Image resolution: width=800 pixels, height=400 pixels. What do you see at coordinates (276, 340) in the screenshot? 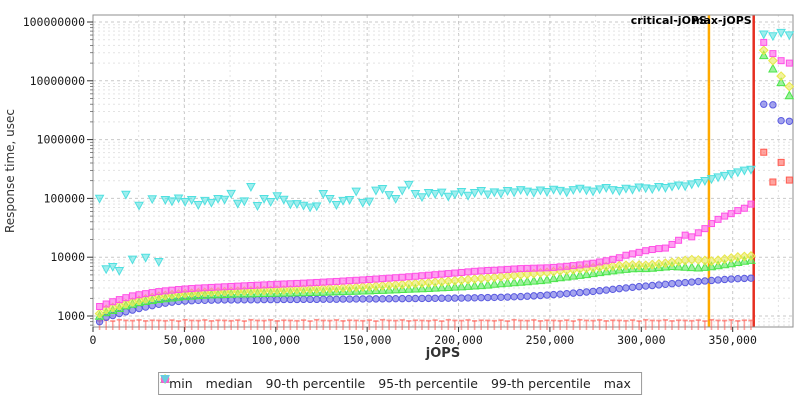
I see `x-tick-label: 100,000` at bounding box center [276, 340].